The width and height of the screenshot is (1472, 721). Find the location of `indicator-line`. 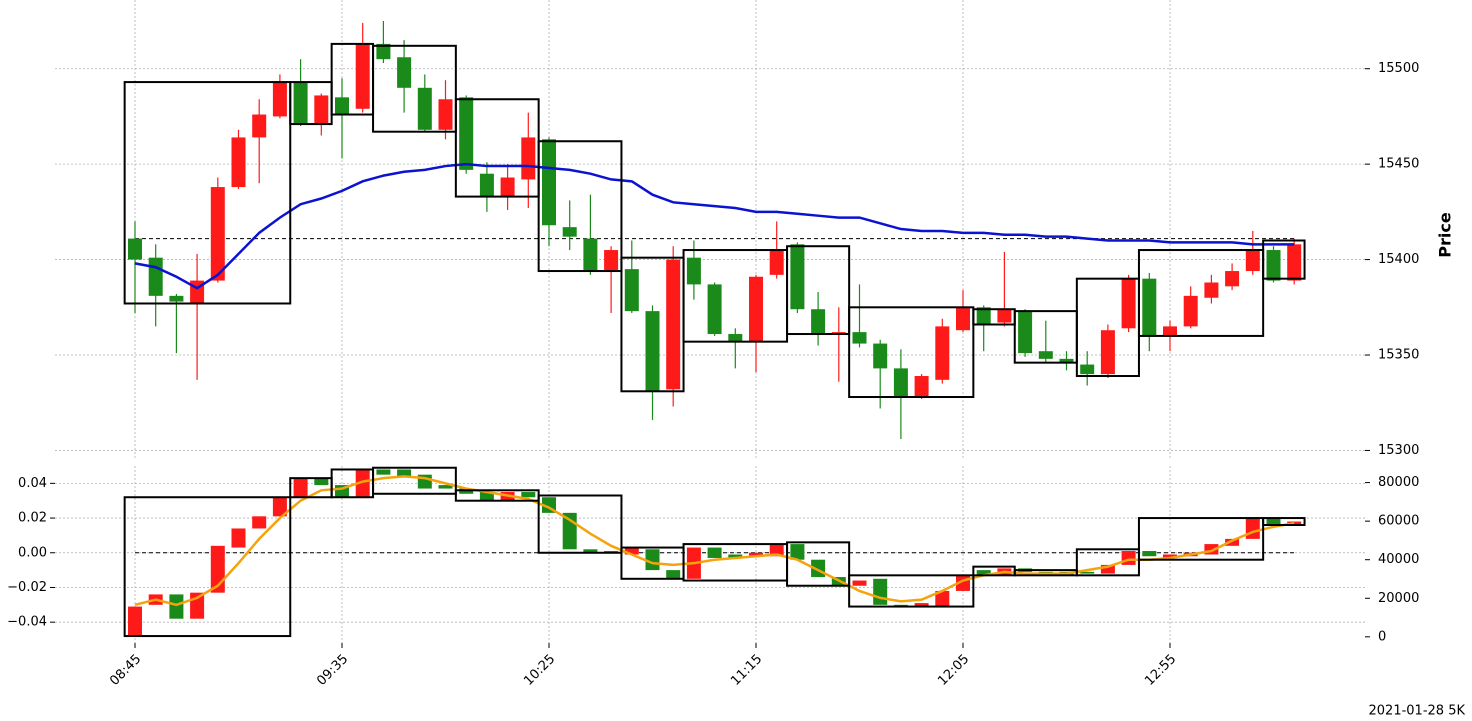

indicator-line is located at coordinates (714, 541).